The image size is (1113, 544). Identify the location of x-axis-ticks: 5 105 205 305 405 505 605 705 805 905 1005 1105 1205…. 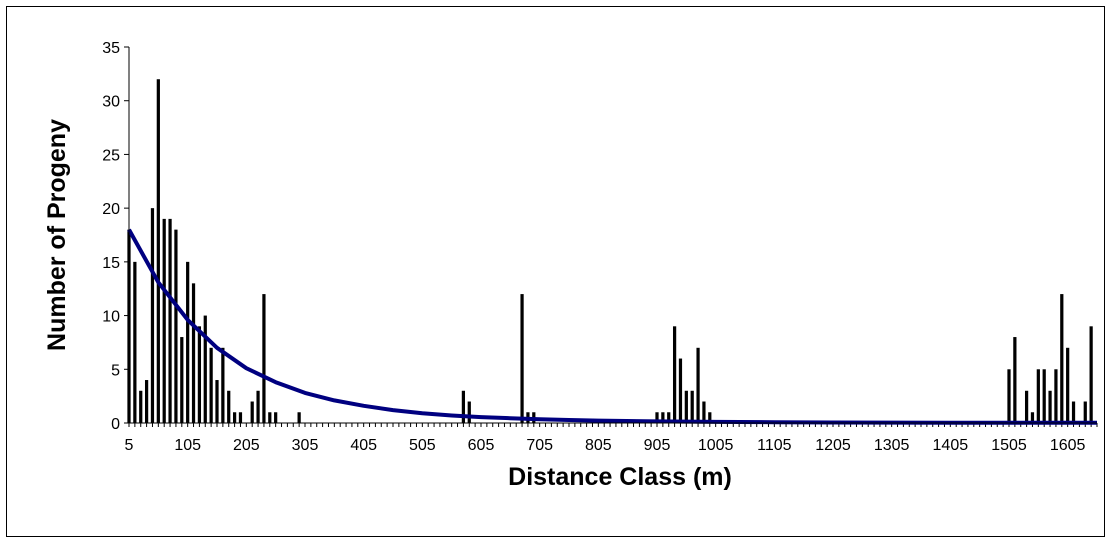
(611, 438).